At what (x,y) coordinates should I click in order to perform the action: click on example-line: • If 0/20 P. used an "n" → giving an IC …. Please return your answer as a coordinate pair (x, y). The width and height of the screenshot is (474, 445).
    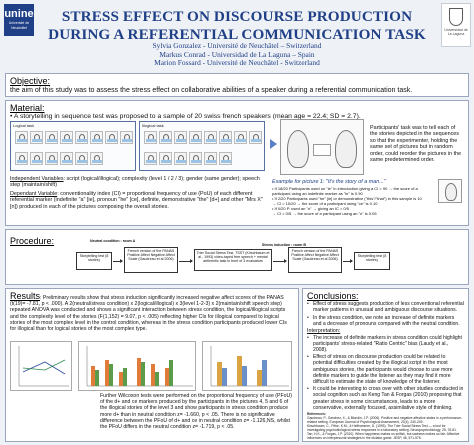
    Looking at the image, I should click on (310, 208).